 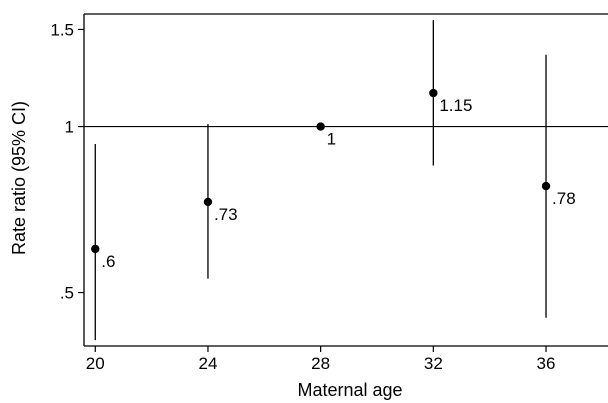 What do you see at coordinates (226, 214) in the screenshot?
I see `data-label: .73` at bounding box center [226, 214].